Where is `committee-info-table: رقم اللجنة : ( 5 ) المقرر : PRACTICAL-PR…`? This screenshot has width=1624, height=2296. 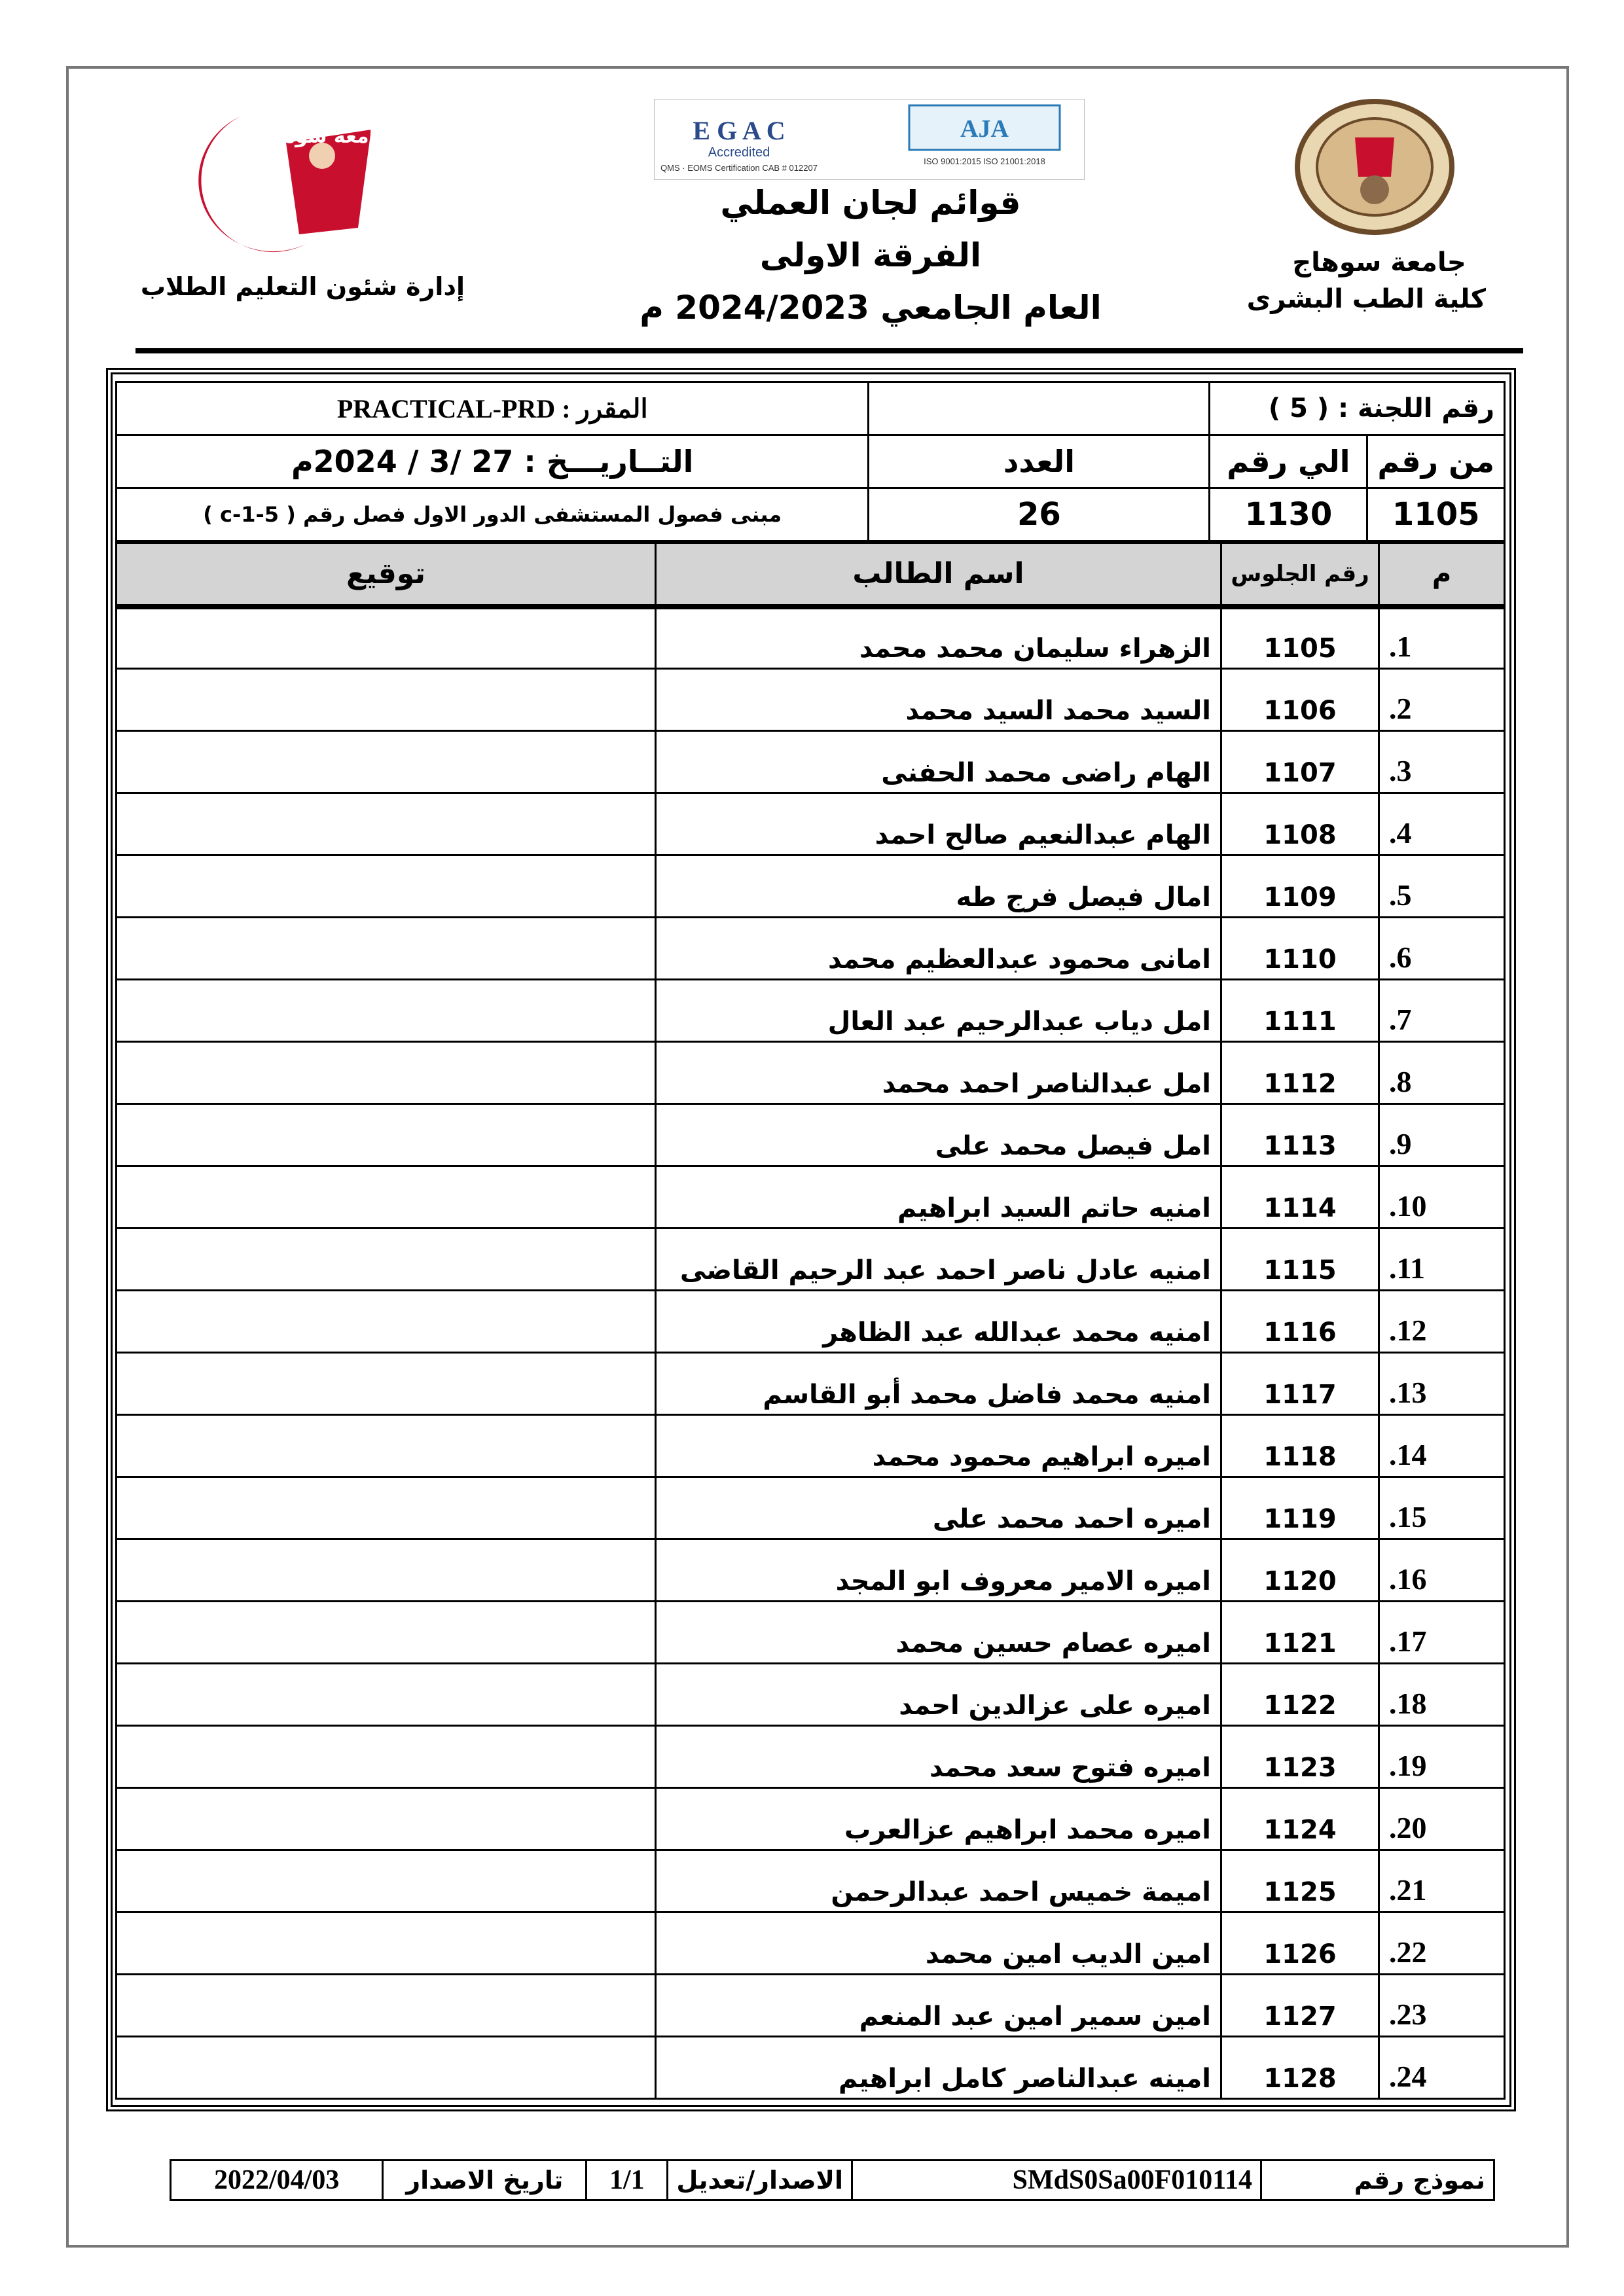 committee-info-table: رقم اللجنة : ( 5 ) المقرر : PRACTICAL-PR… is located at coordinates (810, 461).